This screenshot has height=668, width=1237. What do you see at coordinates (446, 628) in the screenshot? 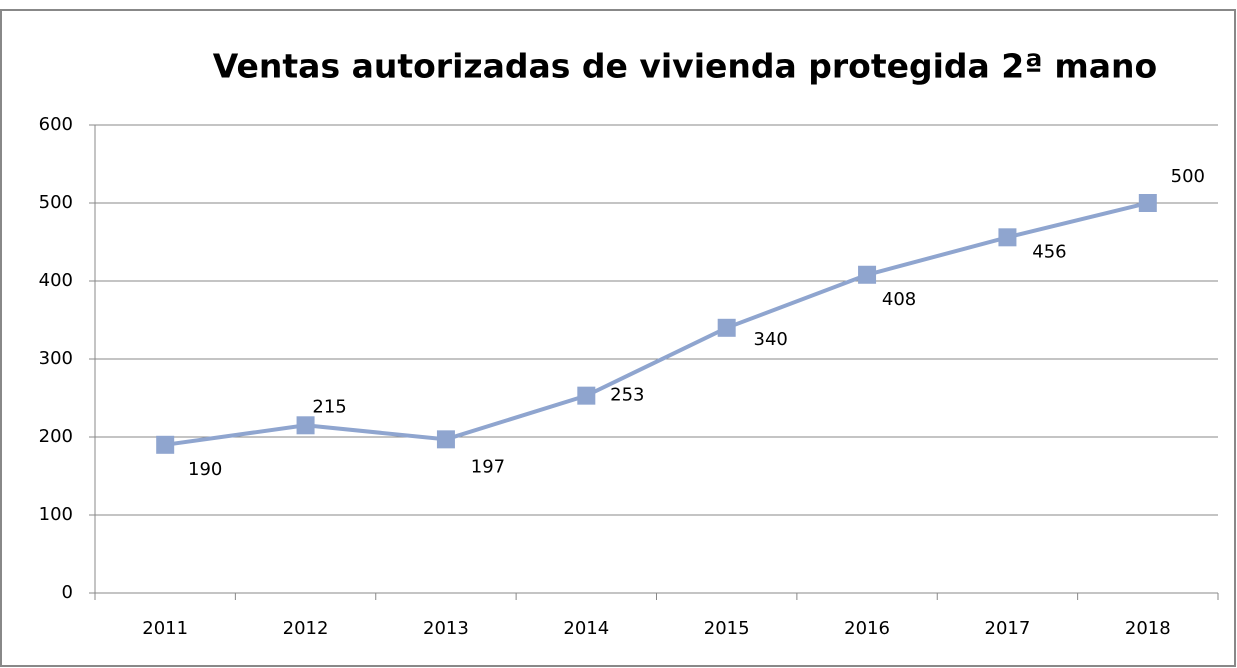
I see `x-tick-label: 2013` at bounding box center [446, 628].